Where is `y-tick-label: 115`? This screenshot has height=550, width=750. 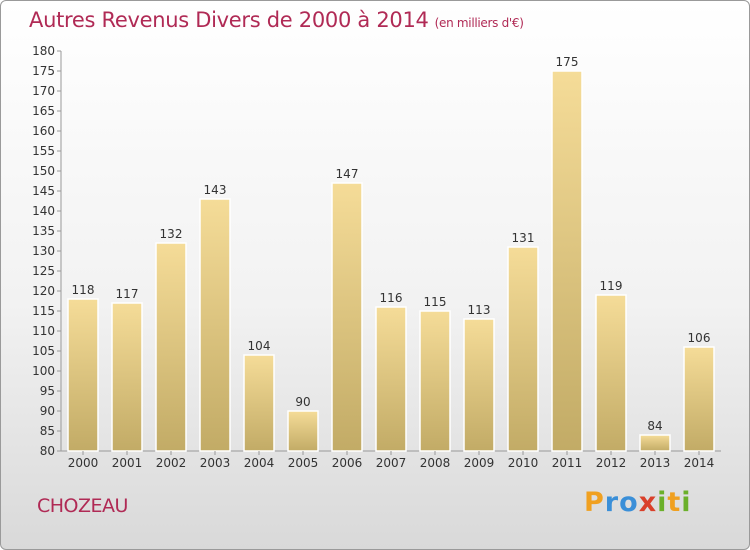
y-tick-label: 115 is located at coordinates (43, 311).